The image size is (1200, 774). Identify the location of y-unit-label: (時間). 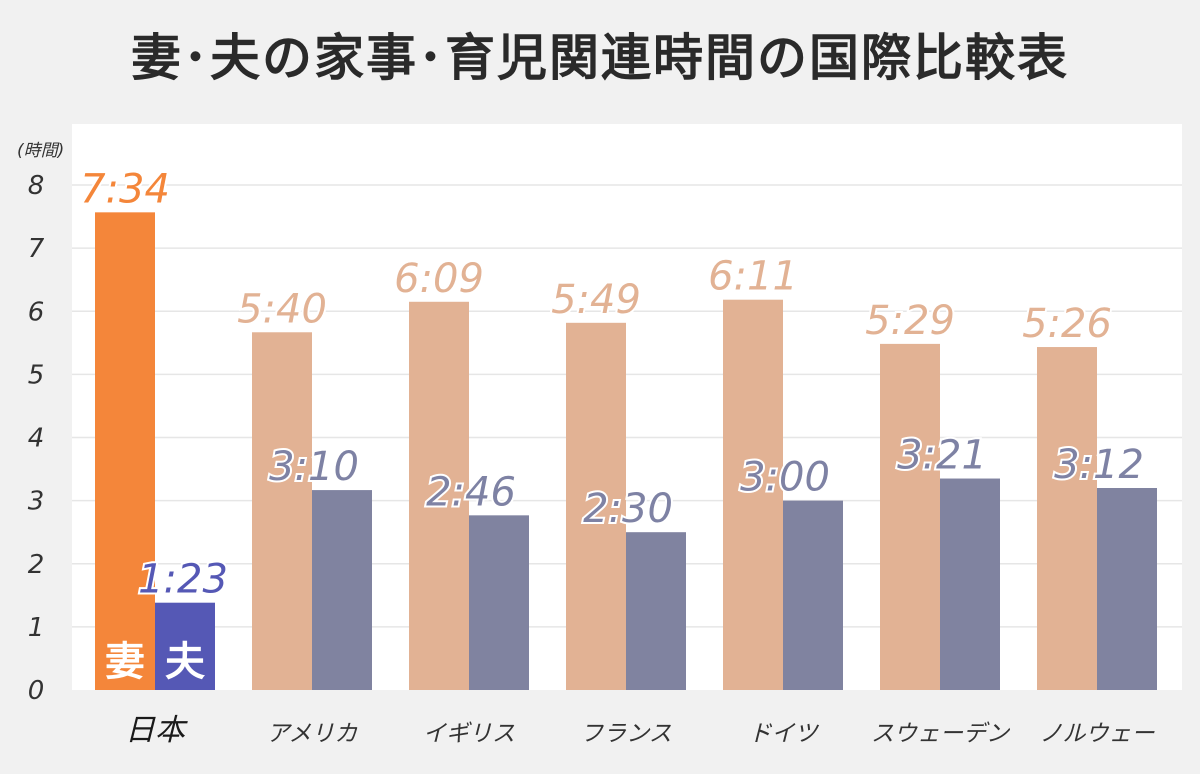
(40, 151).